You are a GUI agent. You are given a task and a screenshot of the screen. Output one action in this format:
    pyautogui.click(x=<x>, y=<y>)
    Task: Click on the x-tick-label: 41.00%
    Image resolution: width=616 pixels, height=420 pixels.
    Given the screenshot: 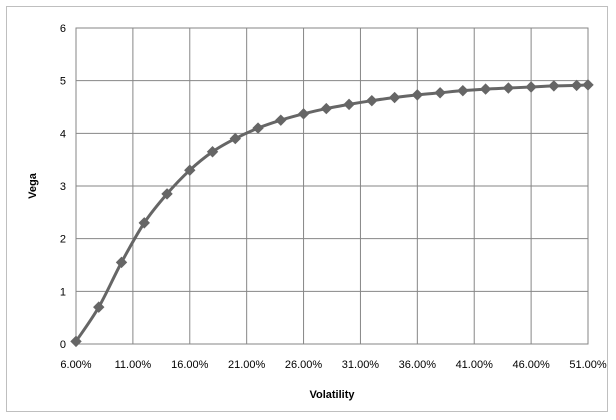 What is the action you would take?
    pyautogui.click(x=475, y=365)
    